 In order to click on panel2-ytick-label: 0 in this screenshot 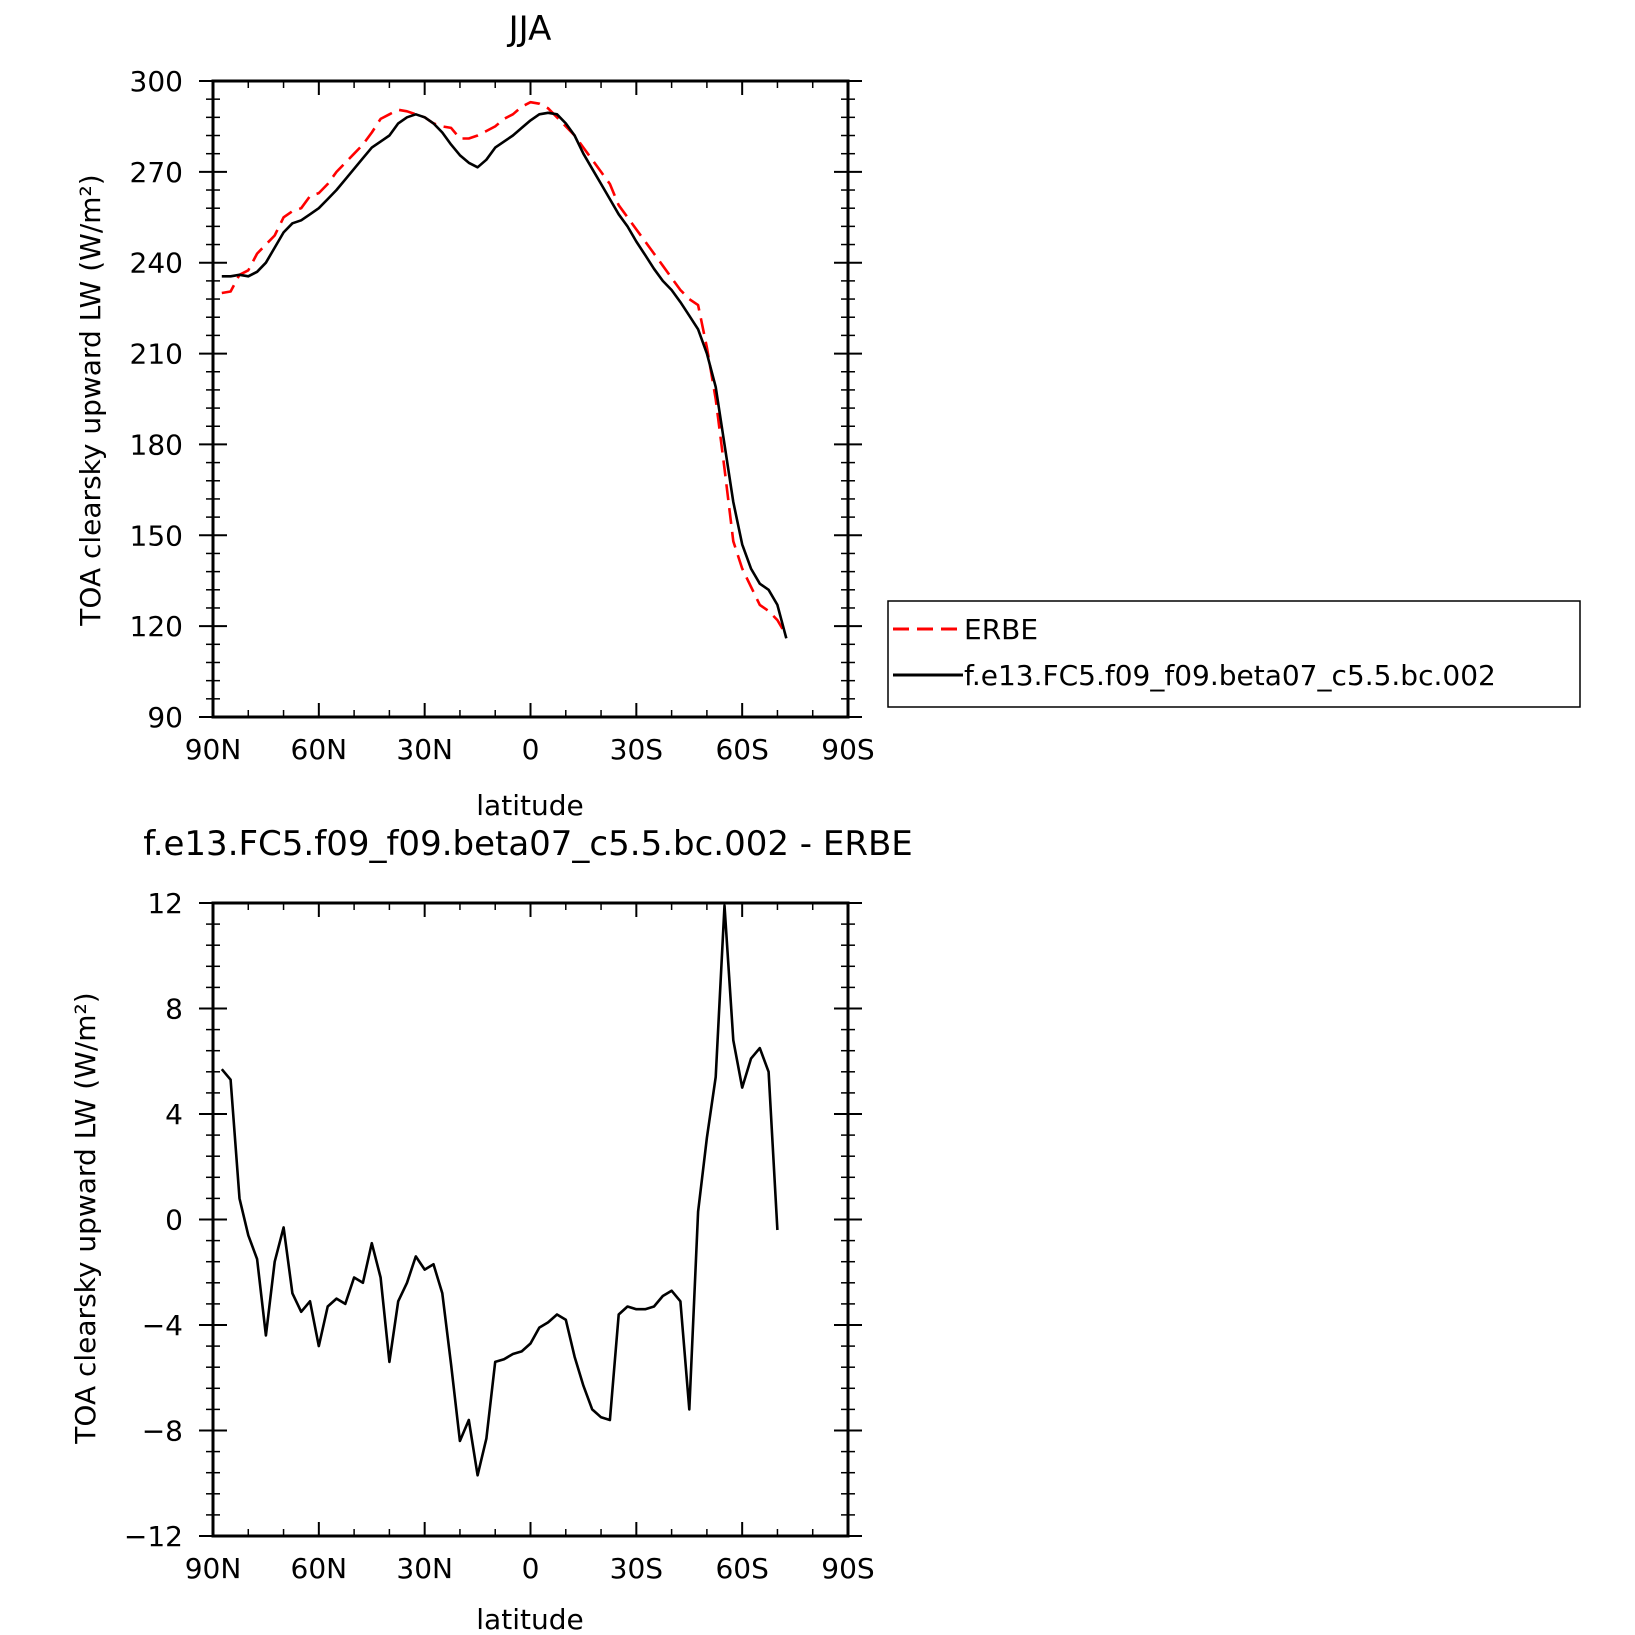, I will do `click(174, 1220)`.